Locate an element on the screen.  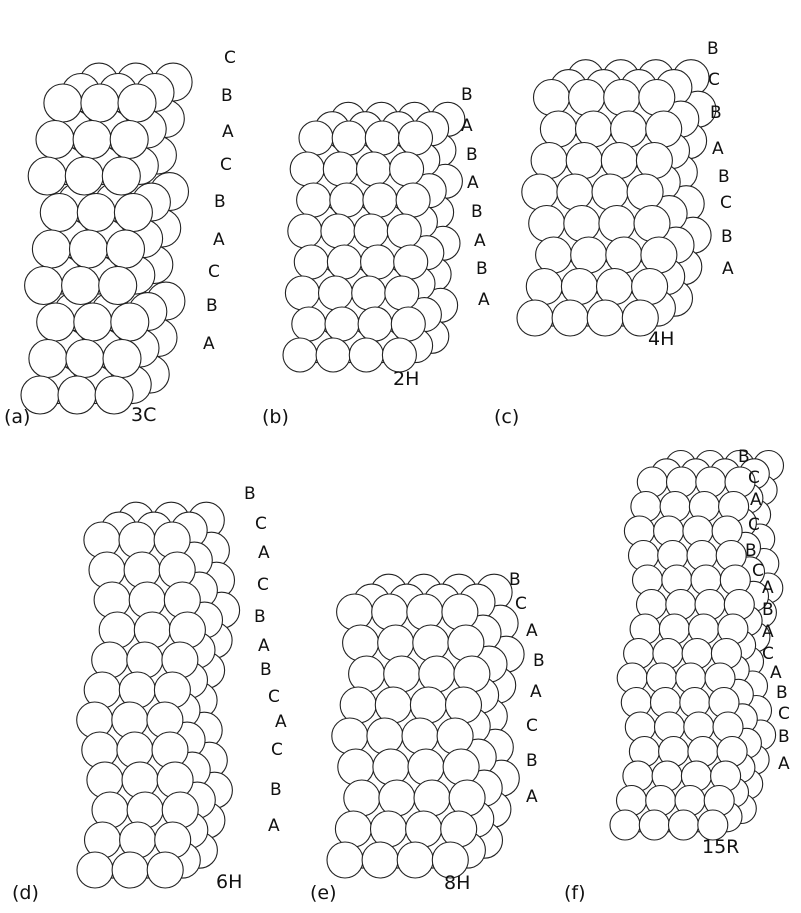
polytype-label-d: 6H is located at coordinates (229, 882).